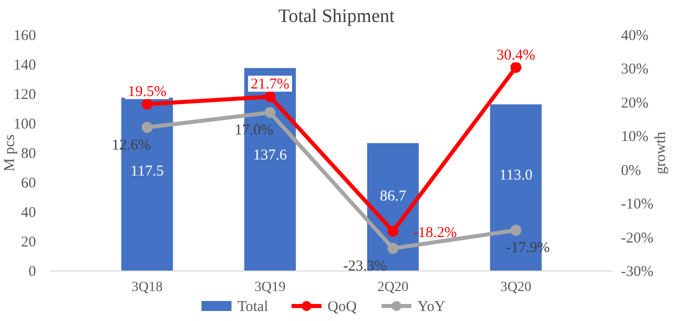 Image resolution: width=673 pixels, height=321 pixels. Describe the element at coordinates (253, 307) in the screenshot. I see `legend-label: Total` at that location.